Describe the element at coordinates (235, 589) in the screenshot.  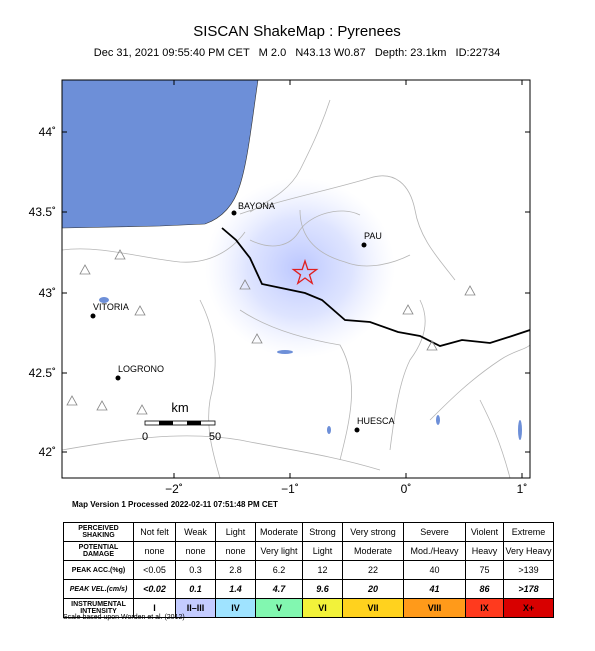
I see `legend-cell: 1.4` at that location.